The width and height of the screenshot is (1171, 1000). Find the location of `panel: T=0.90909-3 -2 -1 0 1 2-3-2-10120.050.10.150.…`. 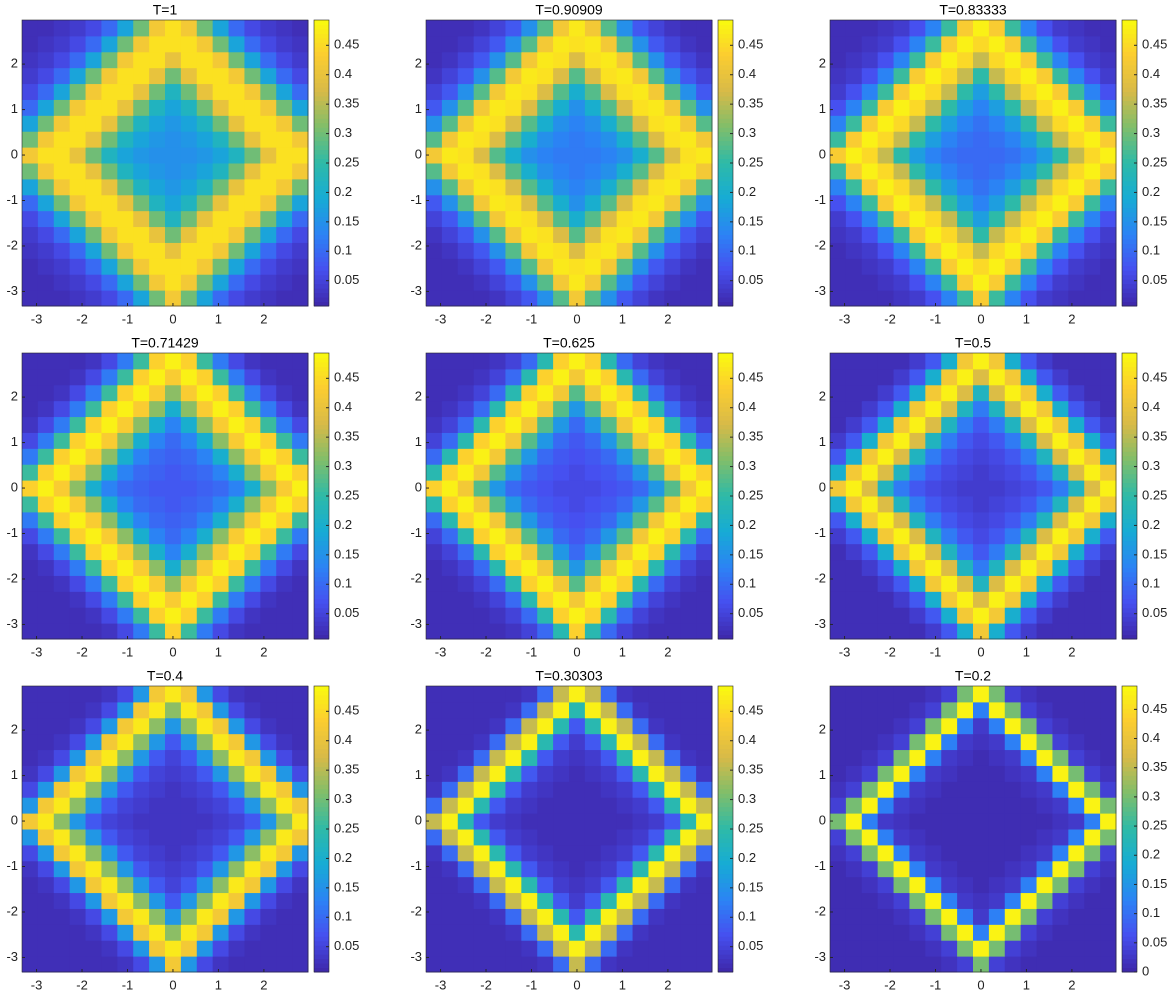

panel: T=0.90909-3 -2 -1 0 1 2-3-2-10120.050.10.150.… is located at coordinates (586, 164).